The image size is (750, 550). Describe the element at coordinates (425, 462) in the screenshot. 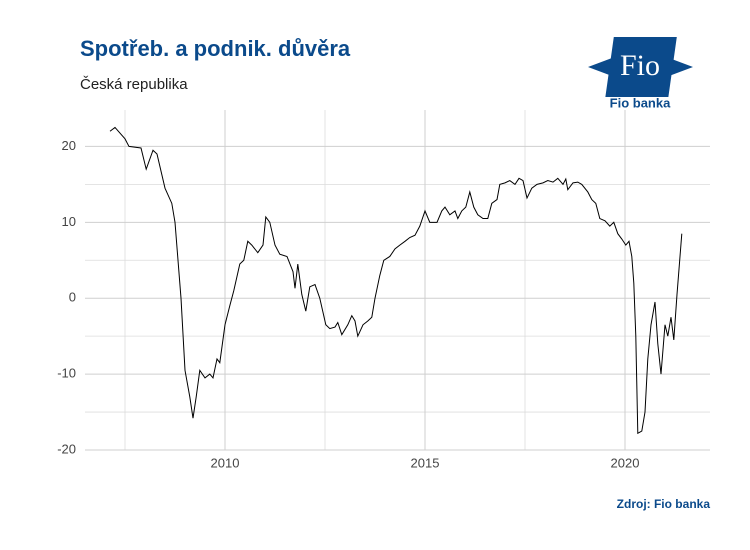

I see `x-tick-label: 2015` at that location.